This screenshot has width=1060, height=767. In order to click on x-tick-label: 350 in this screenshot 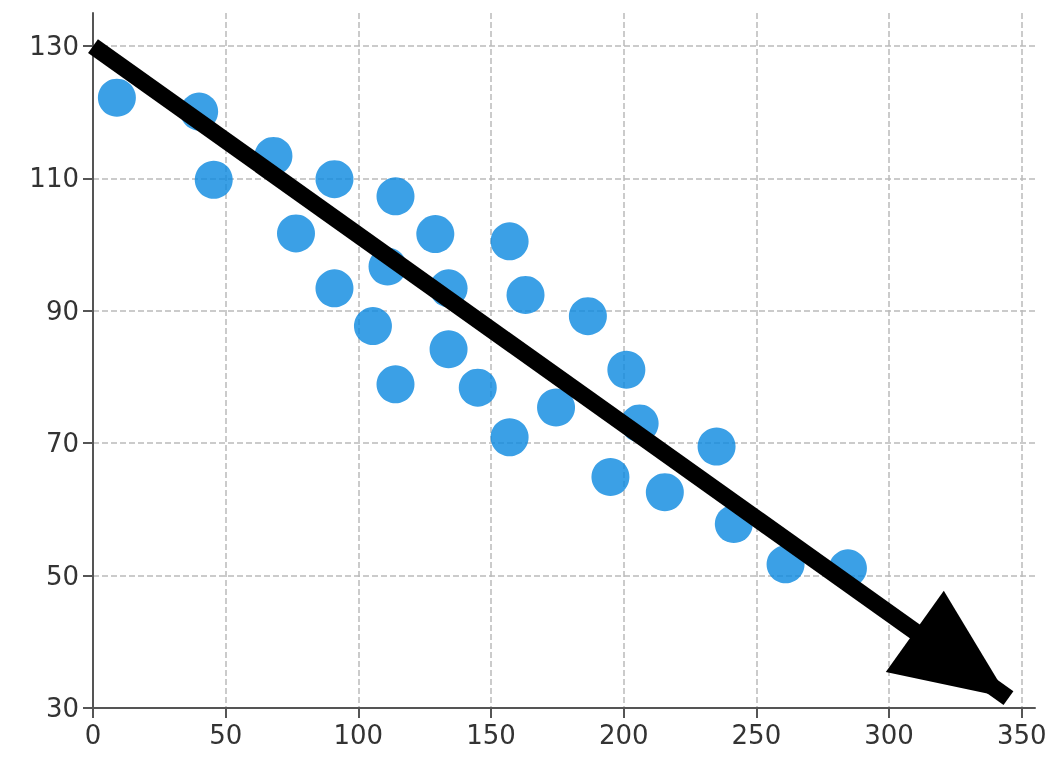, I will do `click(1021, 735)`.